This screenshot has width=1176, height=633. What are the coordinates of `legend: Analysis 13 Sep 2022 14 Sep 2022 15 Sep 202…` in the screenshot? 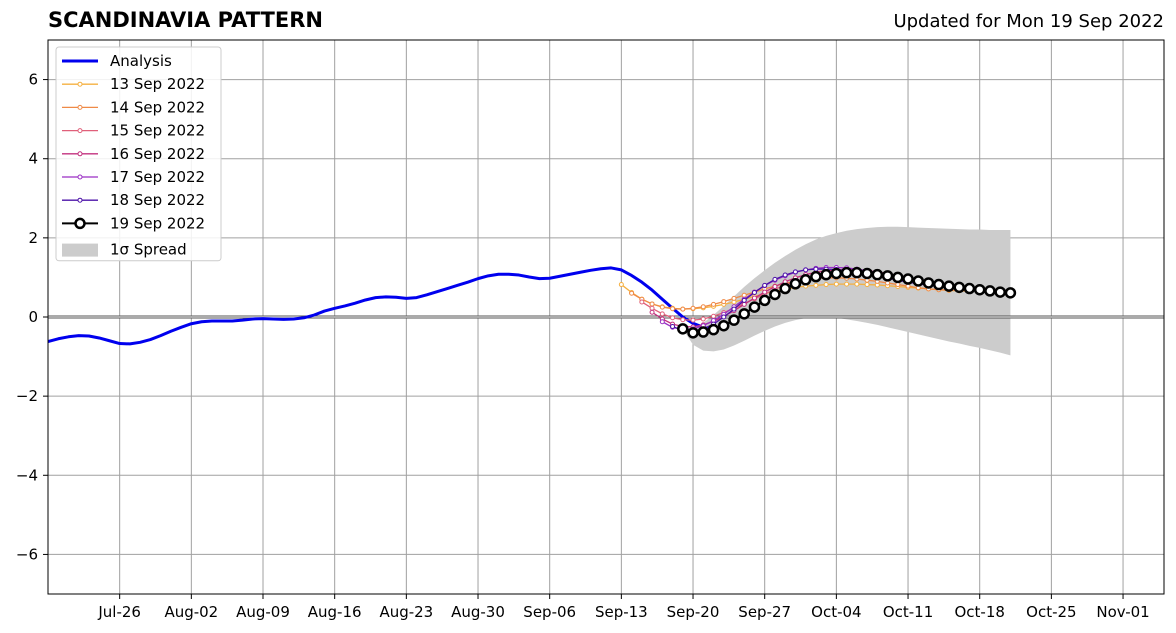 It's located at (138, 154).